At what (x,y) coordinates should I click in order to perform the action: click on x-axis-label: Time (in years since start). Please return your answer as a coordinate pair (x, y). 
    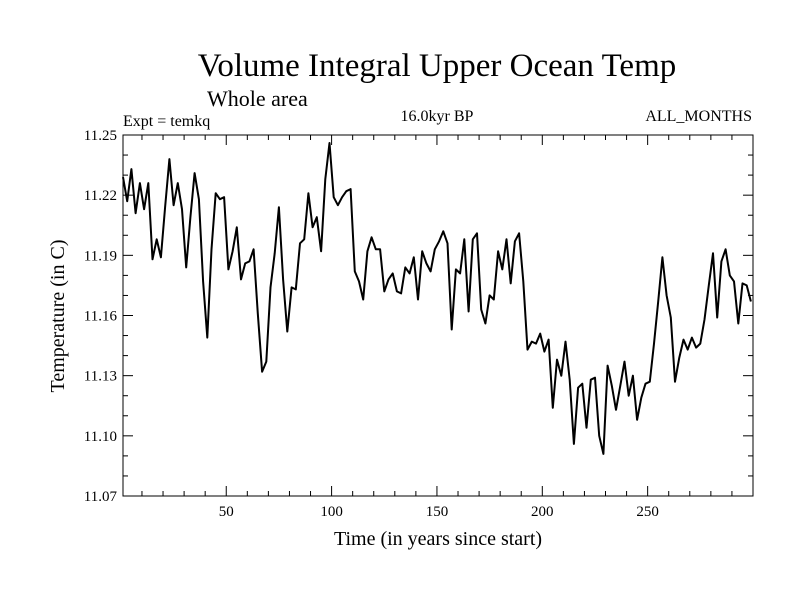
    Looking at the image, I should click on (438, 539).